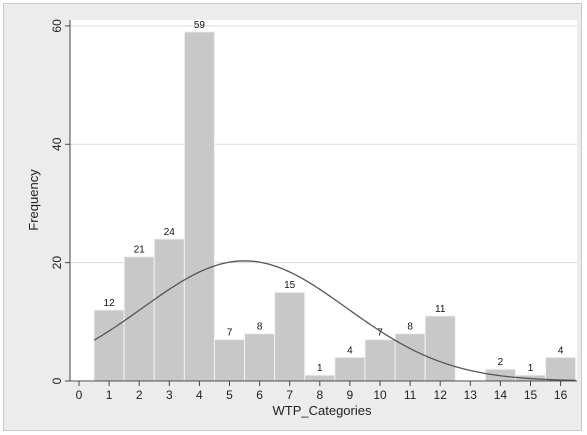 This screenshot has width=587, height=435. Describe the element at coordinates (289, 395) in the screenshot. I see `x-tick-label: 7` at that location.